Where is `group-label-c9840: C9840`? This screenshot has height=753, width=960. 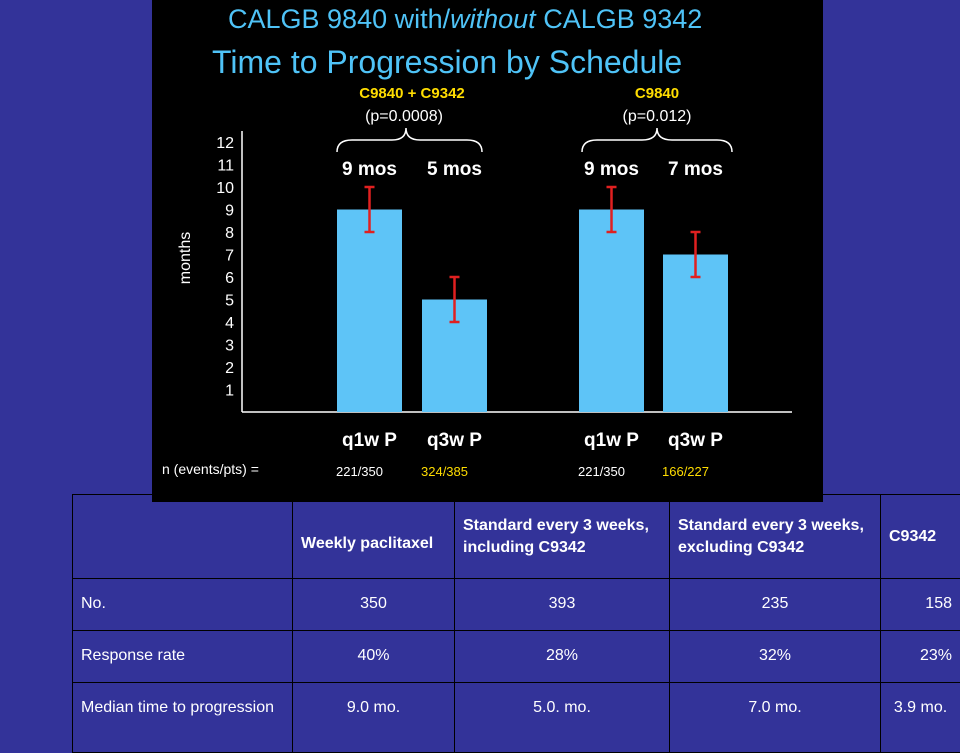
group-label-c9840: C9840 is located at coordinates (657, 93).